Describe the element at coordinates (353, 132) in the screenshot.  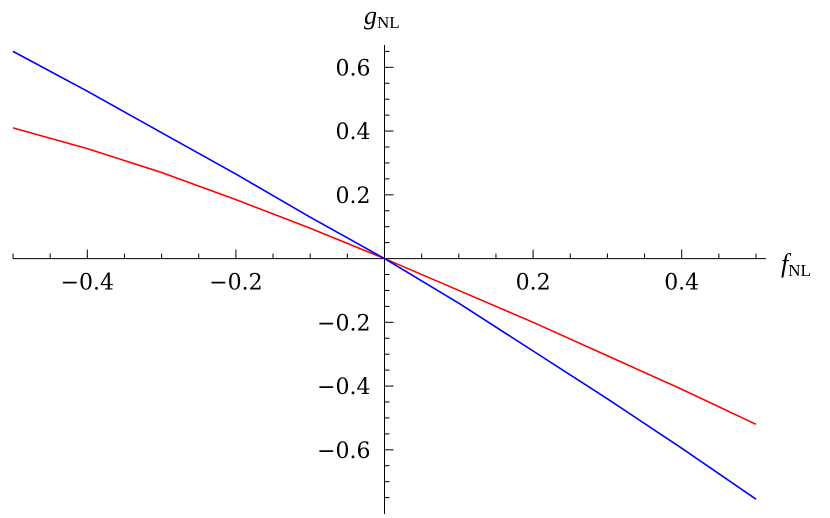
I see `y-tick-label: 0.4` at that location.